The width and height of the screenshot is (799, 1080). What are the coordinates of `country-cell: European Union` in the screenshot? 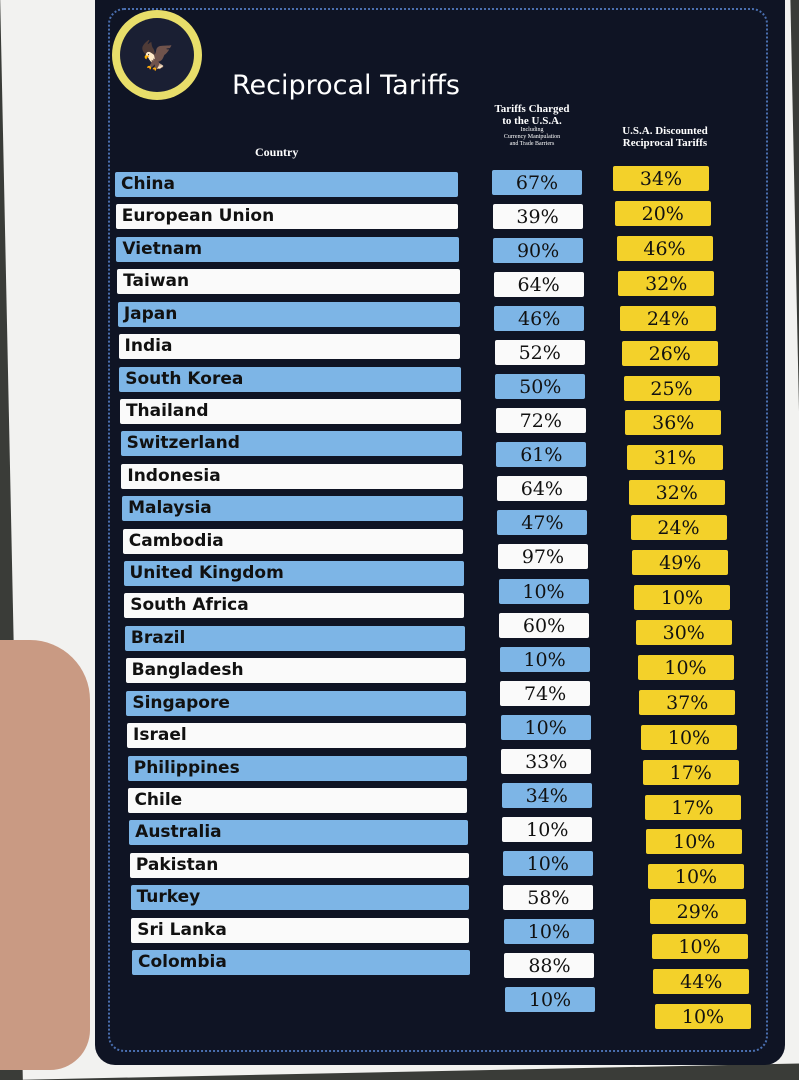 It's located at (287, 217).